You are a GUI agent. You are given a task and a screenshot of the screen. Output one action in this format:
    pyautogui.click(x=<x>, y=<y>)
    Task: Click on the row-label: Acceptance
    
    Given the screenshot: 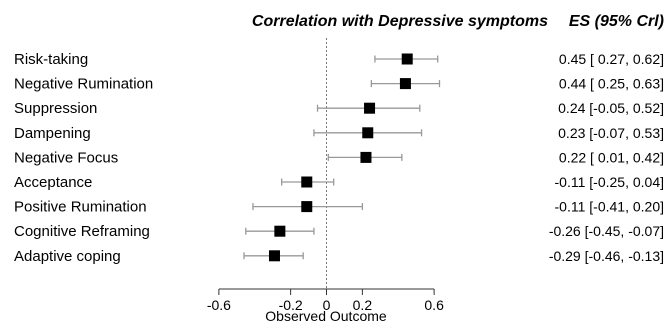 What is the action you would take?
    pyautogui.click(x=53, y=182)
    